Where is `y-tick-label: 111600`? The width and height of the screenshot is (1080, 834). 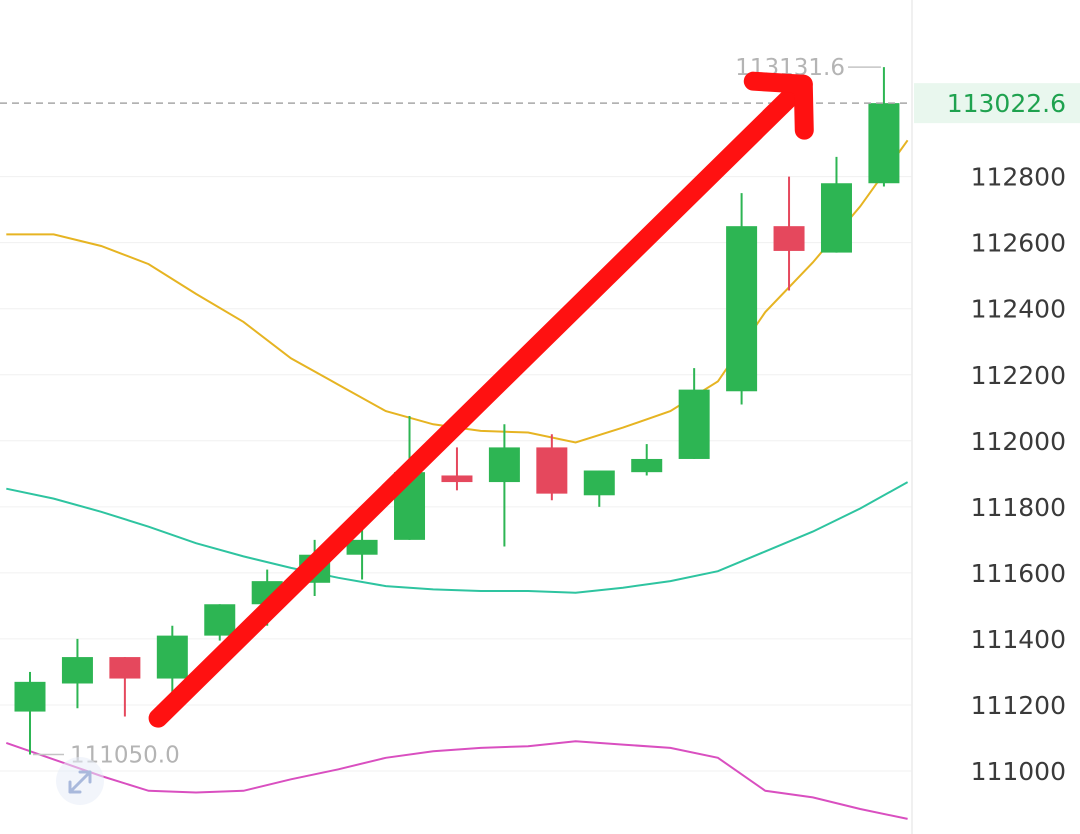
y-tick-label: 111600 is located at coordinates (1018, 573).